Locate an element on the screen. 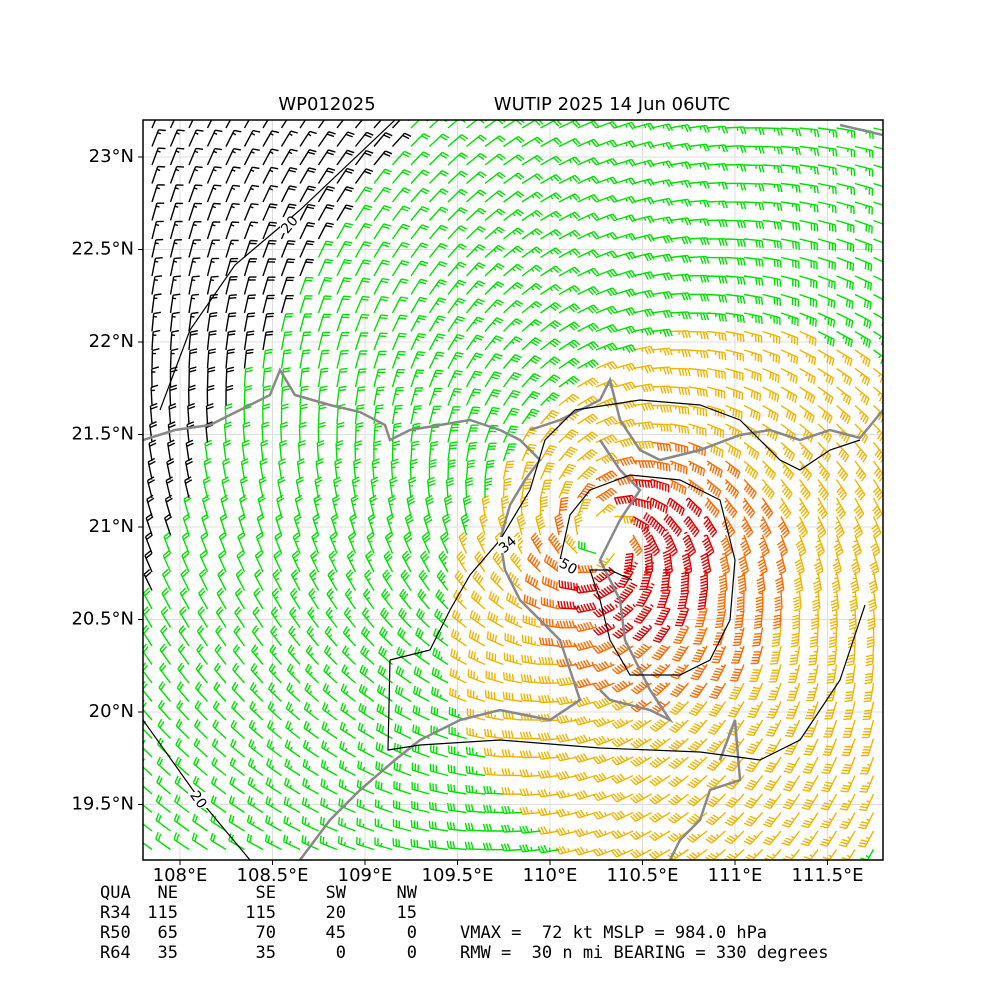  table-header: NE is located at coordinates (168, 893).